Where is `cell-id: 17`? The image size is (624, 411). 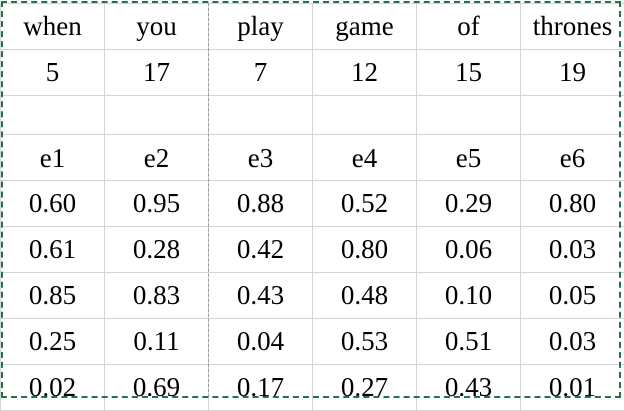 cell-id: 17 is located at coordinates (157, 73).